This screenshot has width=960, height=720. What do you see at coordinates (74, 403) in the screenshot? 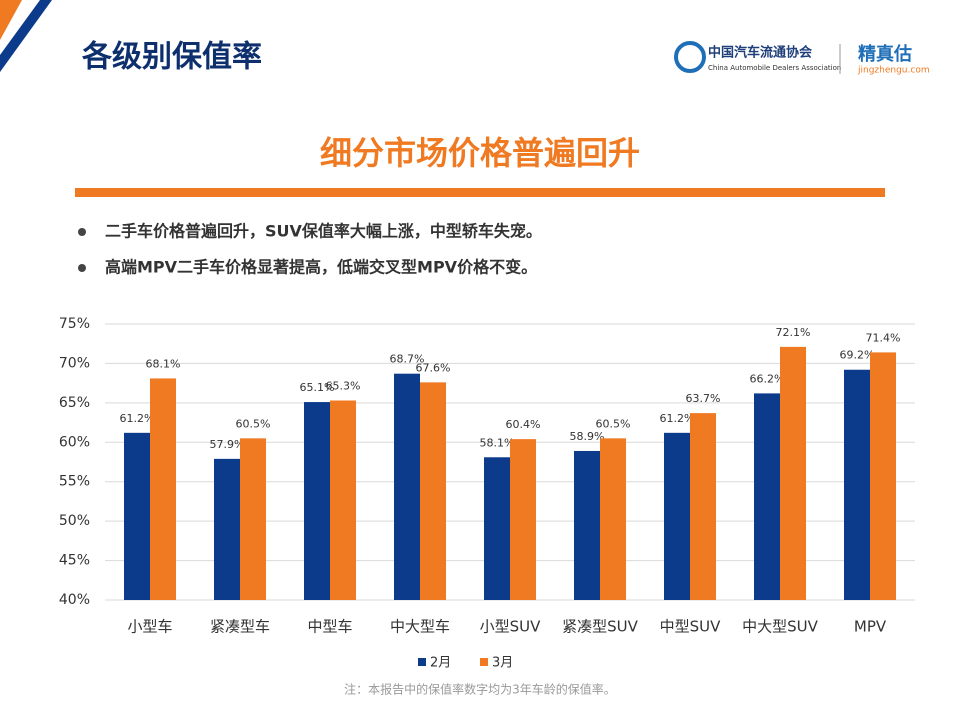
I see `y-tick-label: 65%` at bounding box center [74, 403].